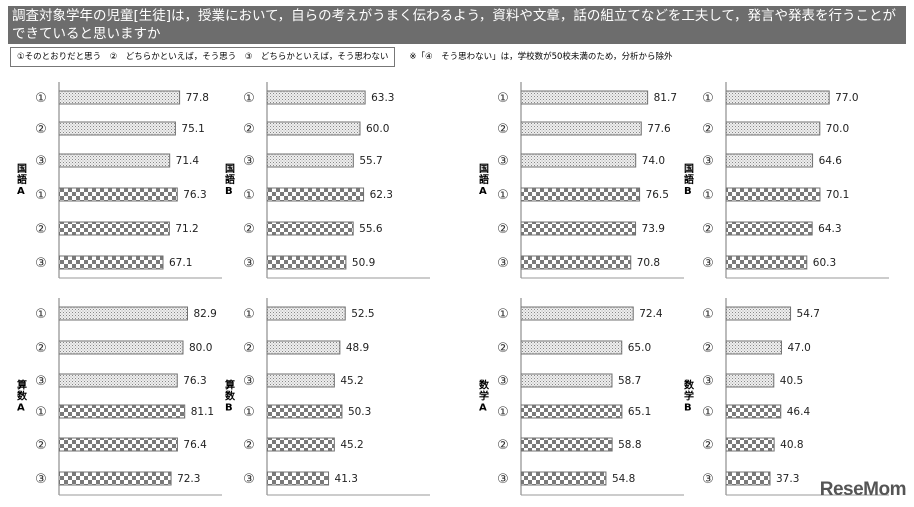  What do you see at coordinates (541, 57) in the screenshot?
I see `exclusion-note: ※「④ そう思わない」は，学校数が50校未満のため，分析から除外` at bounding box center [541, 57].